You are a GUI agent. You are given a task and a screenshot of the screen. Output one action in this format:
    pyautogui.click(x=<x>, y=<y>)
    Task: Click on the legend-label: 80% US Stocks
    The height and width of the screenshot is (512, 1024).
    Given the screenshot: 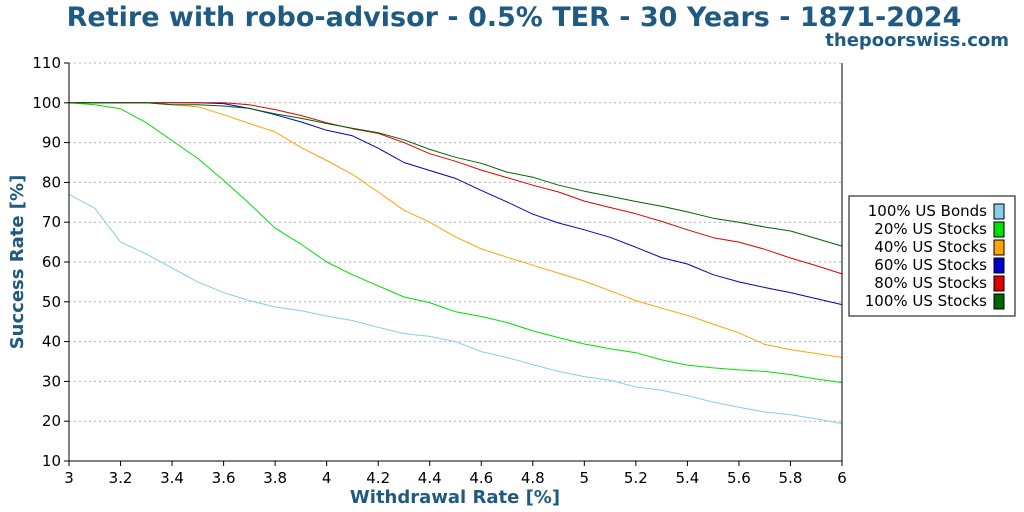 What is the action you would take?
    pyautogui.click(x=930, y=283)
    